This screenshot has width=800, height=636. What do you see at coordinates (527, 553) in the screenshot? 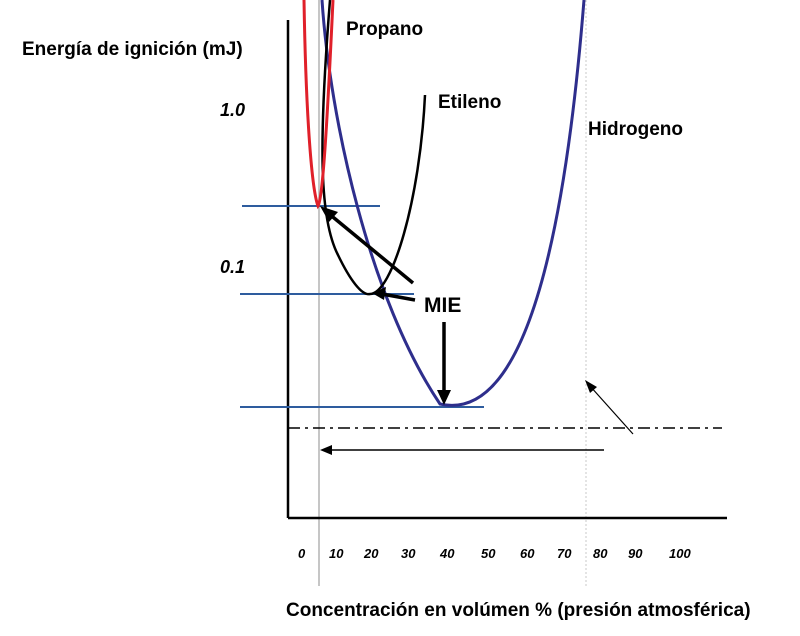
I see `x-tick-label: 60` at bounding box center [527, 553].